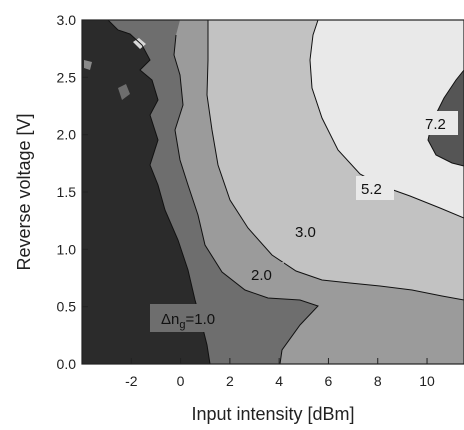 This screenshot has width=464, height=430. What do you see at coordinates (230, 381) in the screenshot?
I see `x-tick-label: 2` at bounding box center [230, 381].